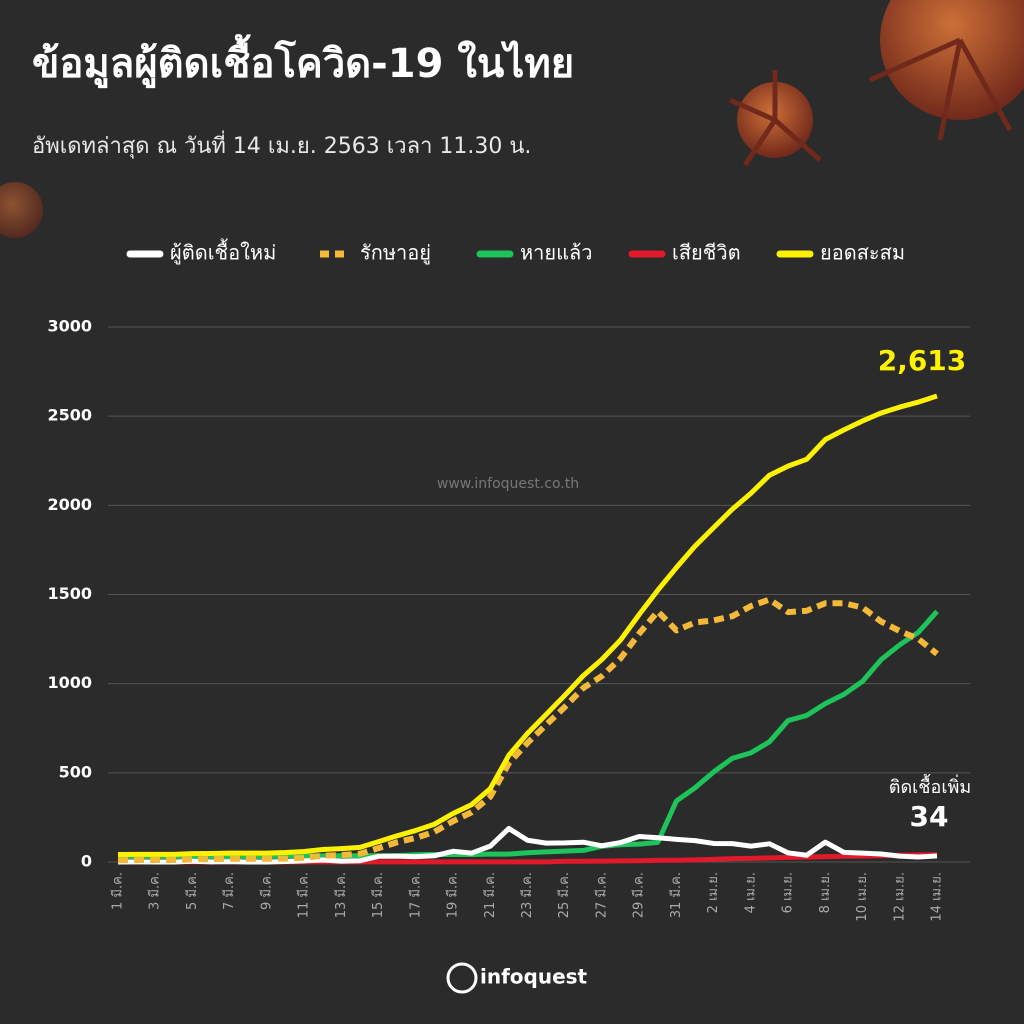 This screenshot has width=1024, height=1024. What do you see at coordinates (395, 253) in the screenshot?
I see `legend-label: รักษาอยู่` at bounding box center [395, 253].